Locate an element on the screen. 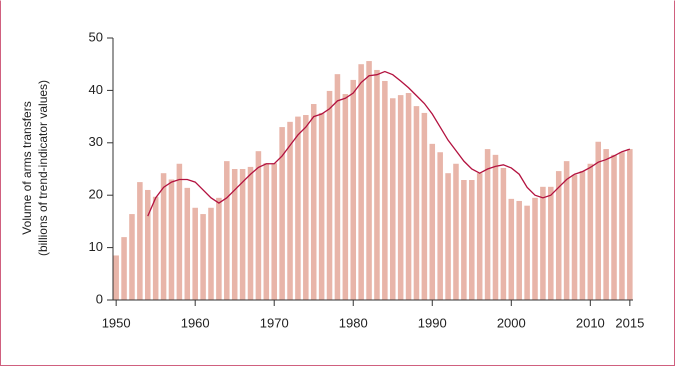 The height and width of the screenshot is (366, 675). x-tick-label: 2000 is located at coordinates (511, 322).